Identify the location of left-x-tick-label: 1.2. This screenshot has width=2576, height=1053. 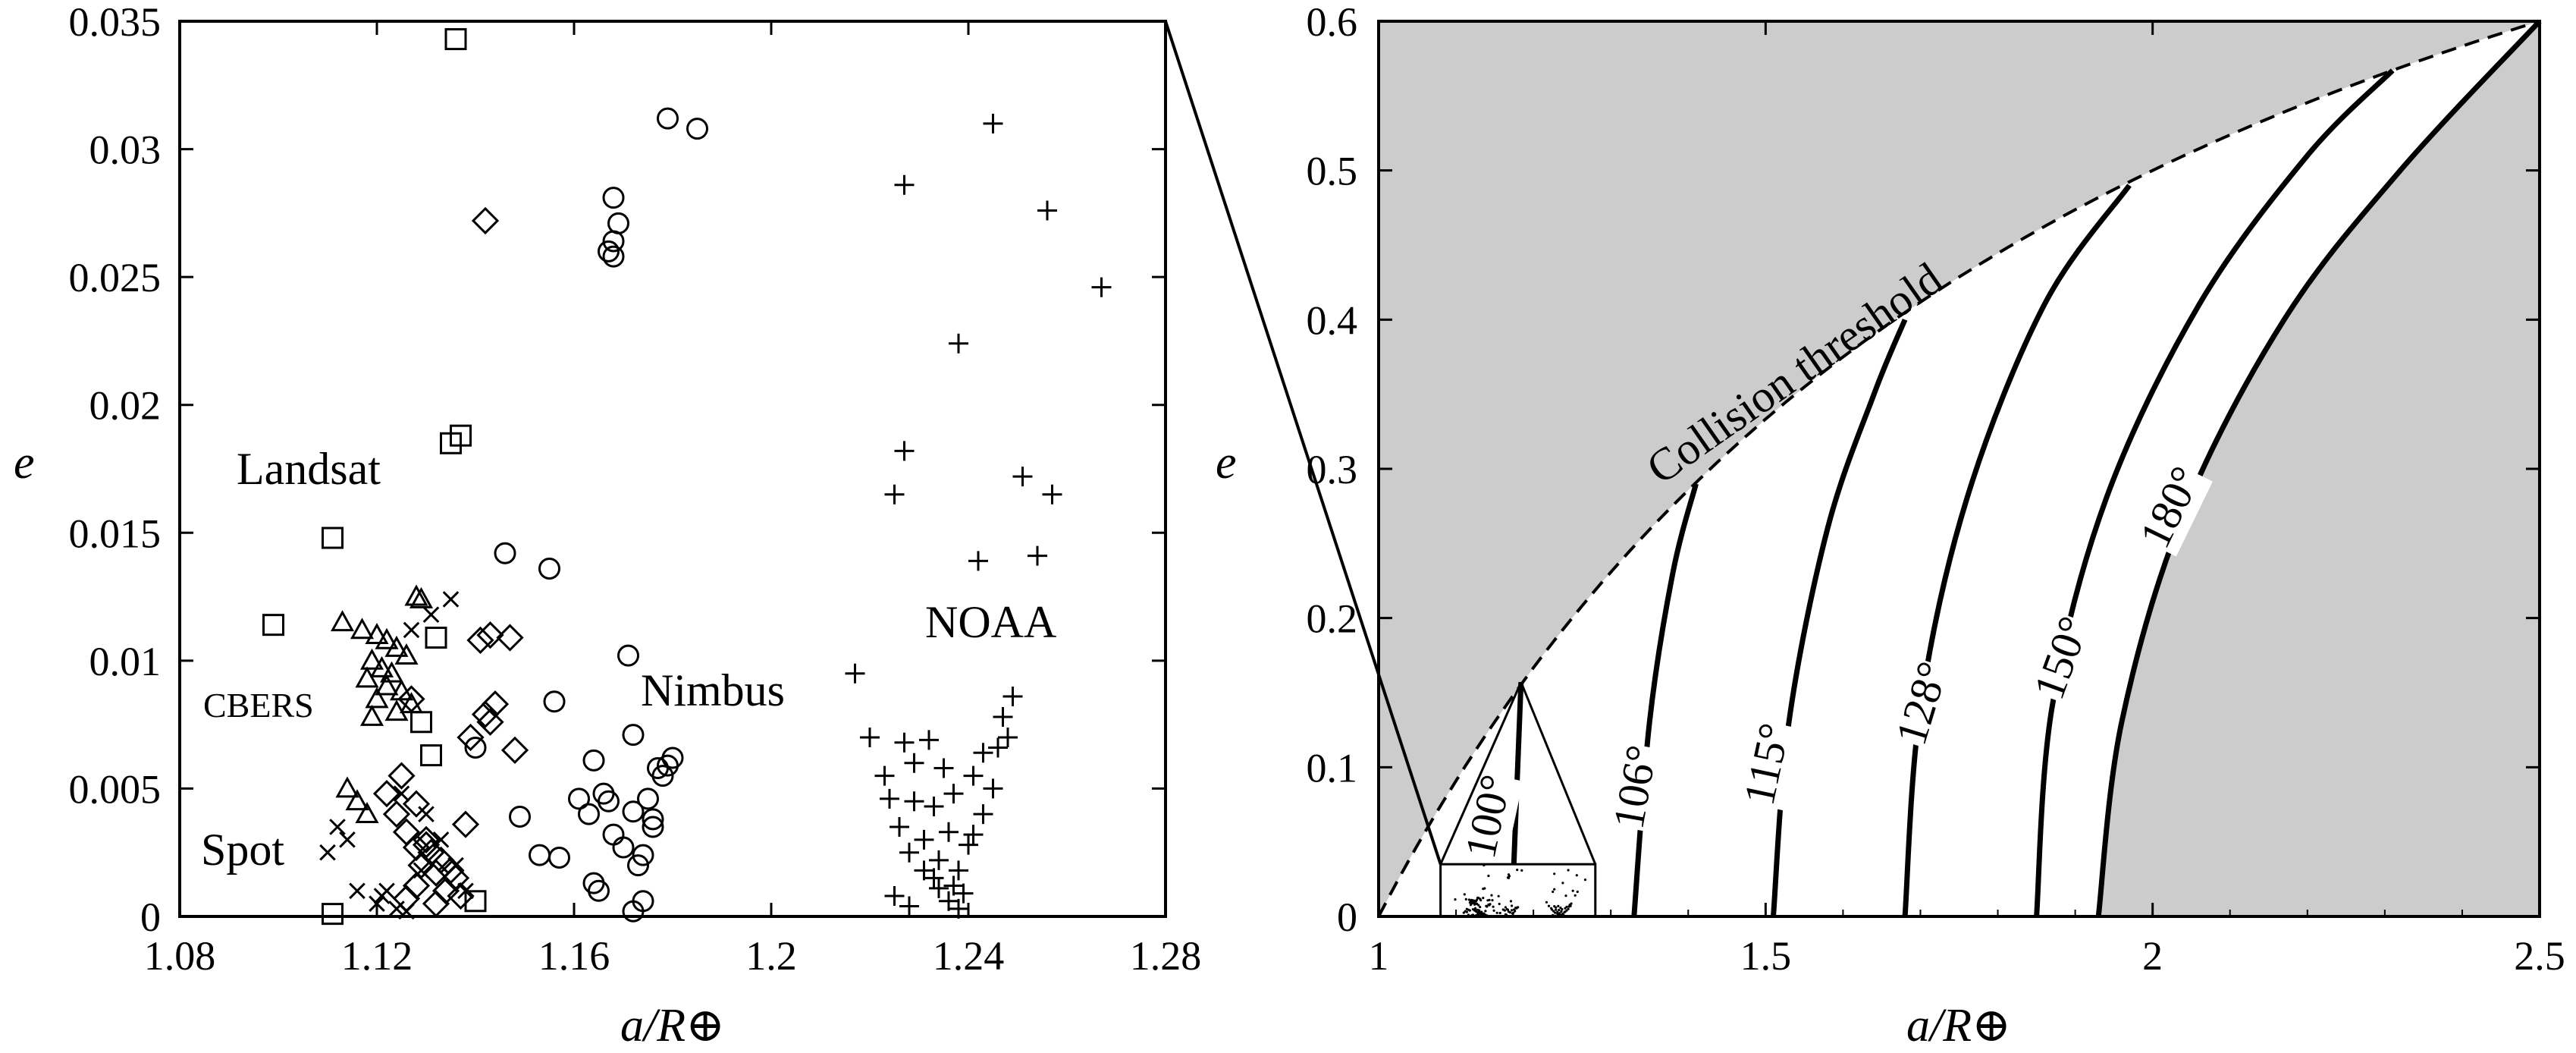
(771, 956).